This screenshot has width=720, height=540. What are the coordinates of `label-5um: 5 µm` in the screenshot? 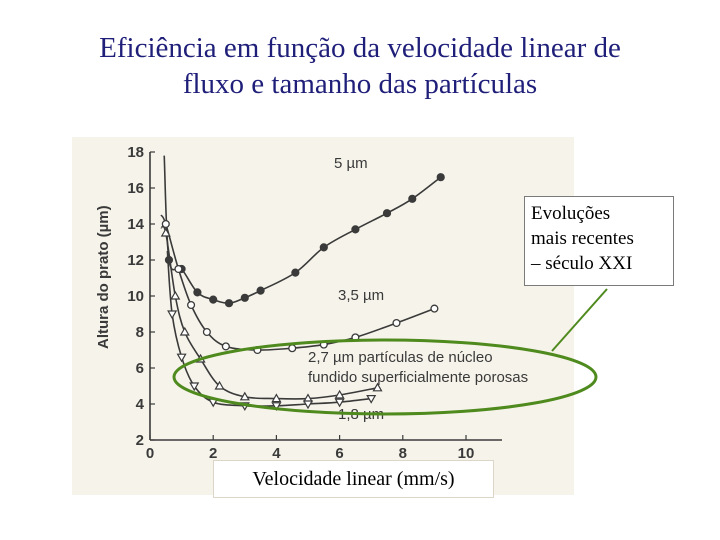 It's located at (351, 163).